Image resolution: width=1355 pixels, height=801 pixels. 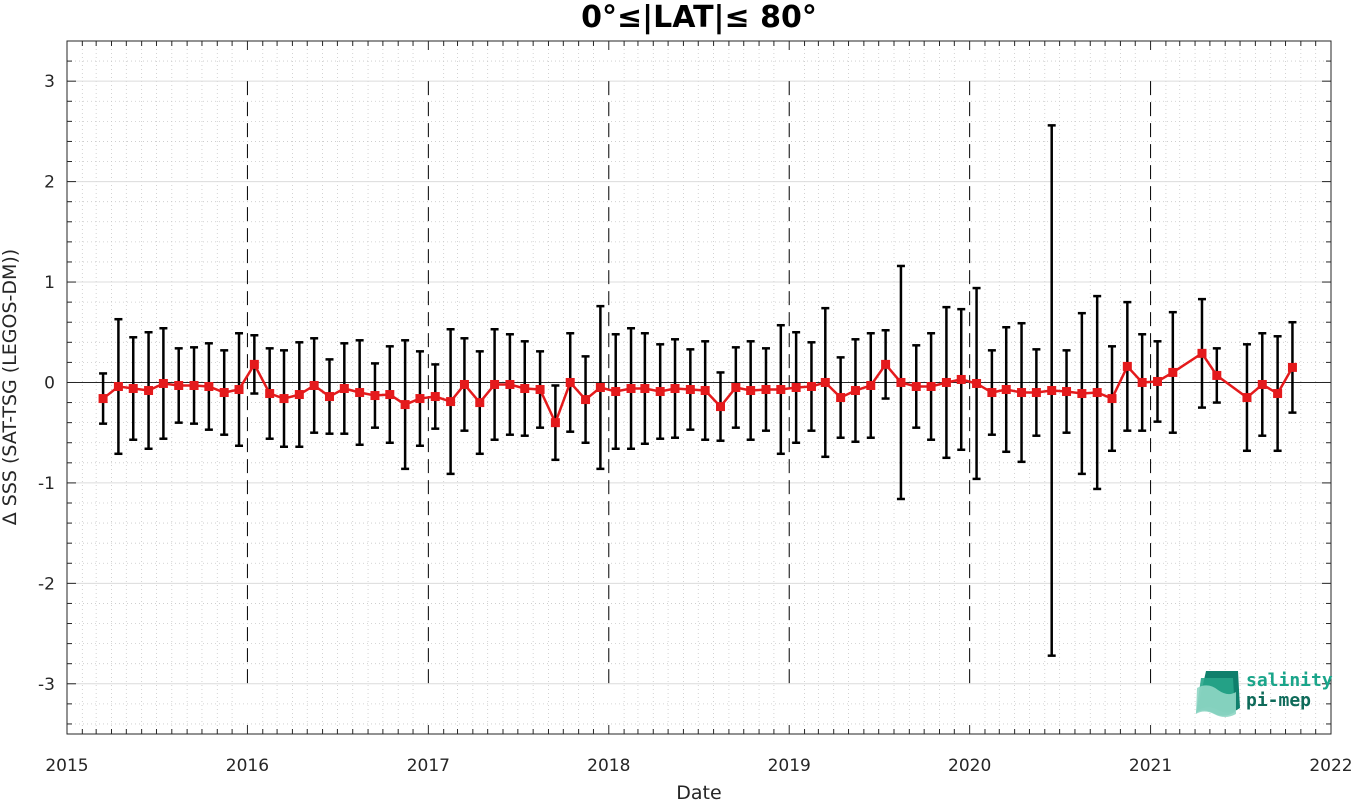 I want to click on y-tick-labels: -3 -2 -1 0 1 2 3, so click(x=46, y=383).